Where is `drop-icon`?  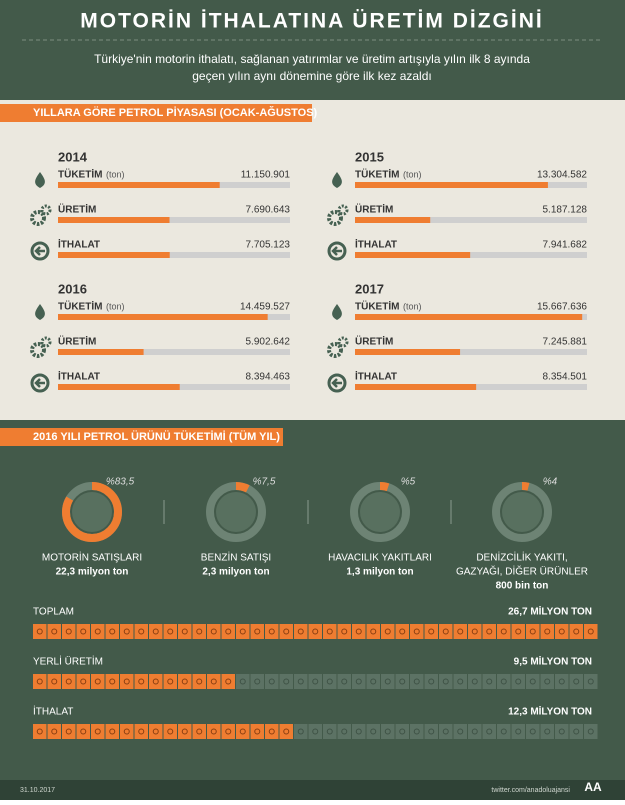 drop-icon is located at coordinates (40, 312).